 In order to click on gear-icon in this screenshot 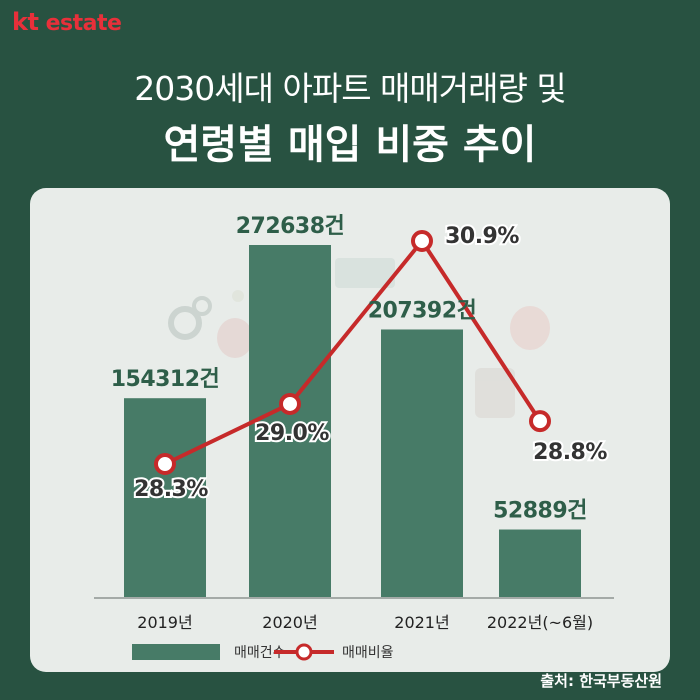, I will do `click(185, 323)`.